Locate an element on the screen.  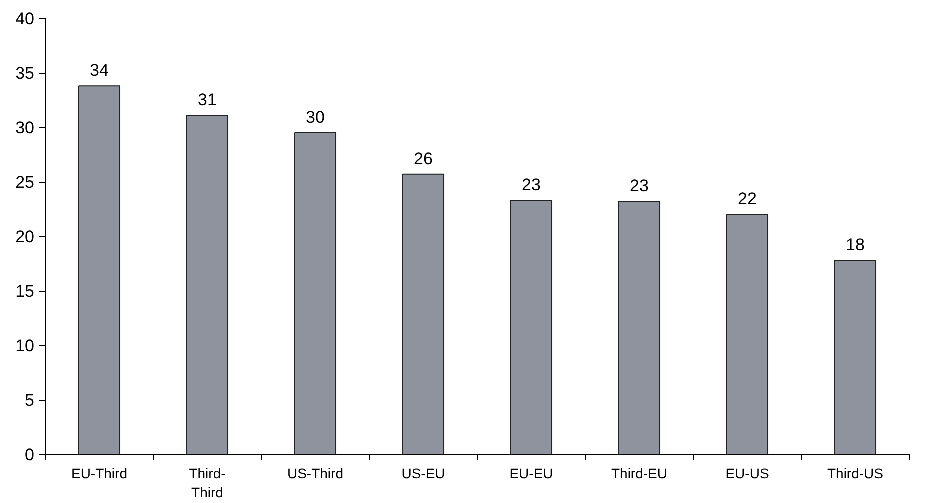
y-tick-label: 40 is located at coordinates (25, 19).